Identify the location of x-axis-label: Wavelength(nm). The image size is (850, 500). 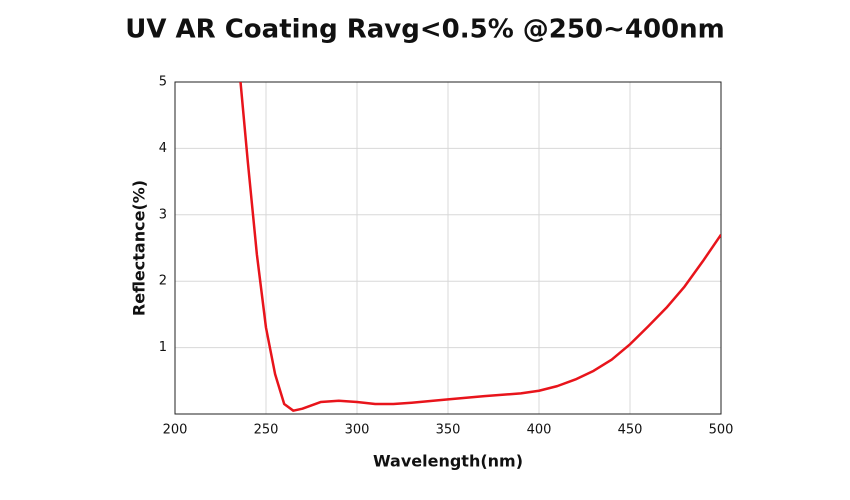
(448, 461).